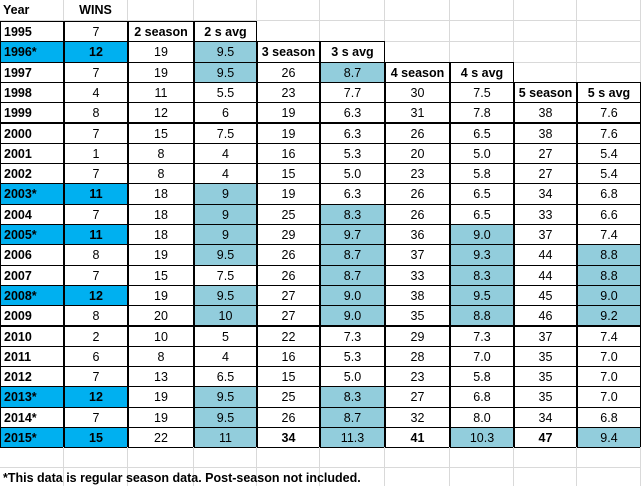 The width and height of the screenshot is (641, 486). I want to click on table-cell: 5.4, so click(609, 153).